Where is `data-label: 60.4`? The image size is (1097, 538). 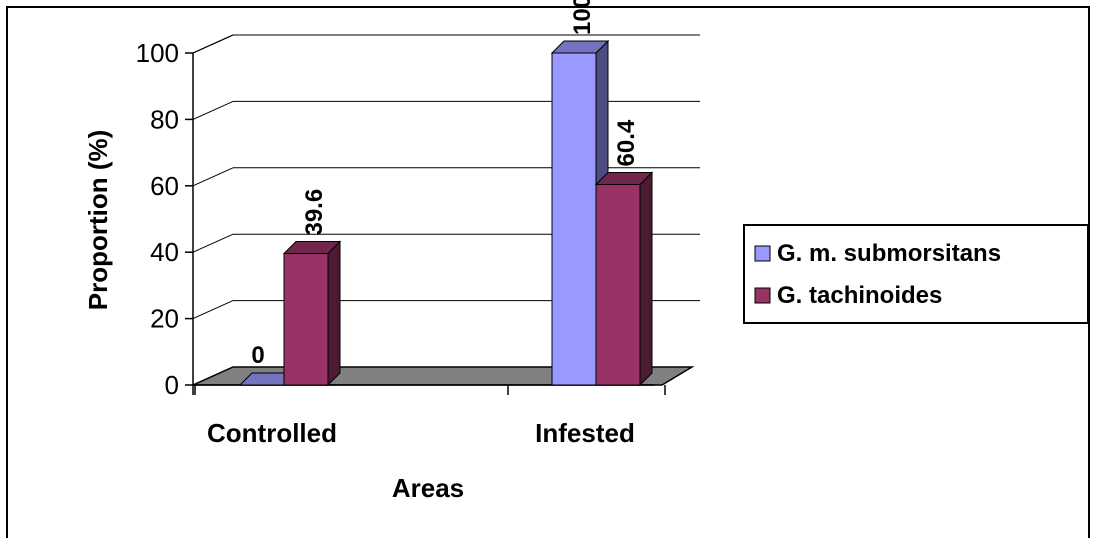
data-label: 60.4 is located at coordinates (626, 142).